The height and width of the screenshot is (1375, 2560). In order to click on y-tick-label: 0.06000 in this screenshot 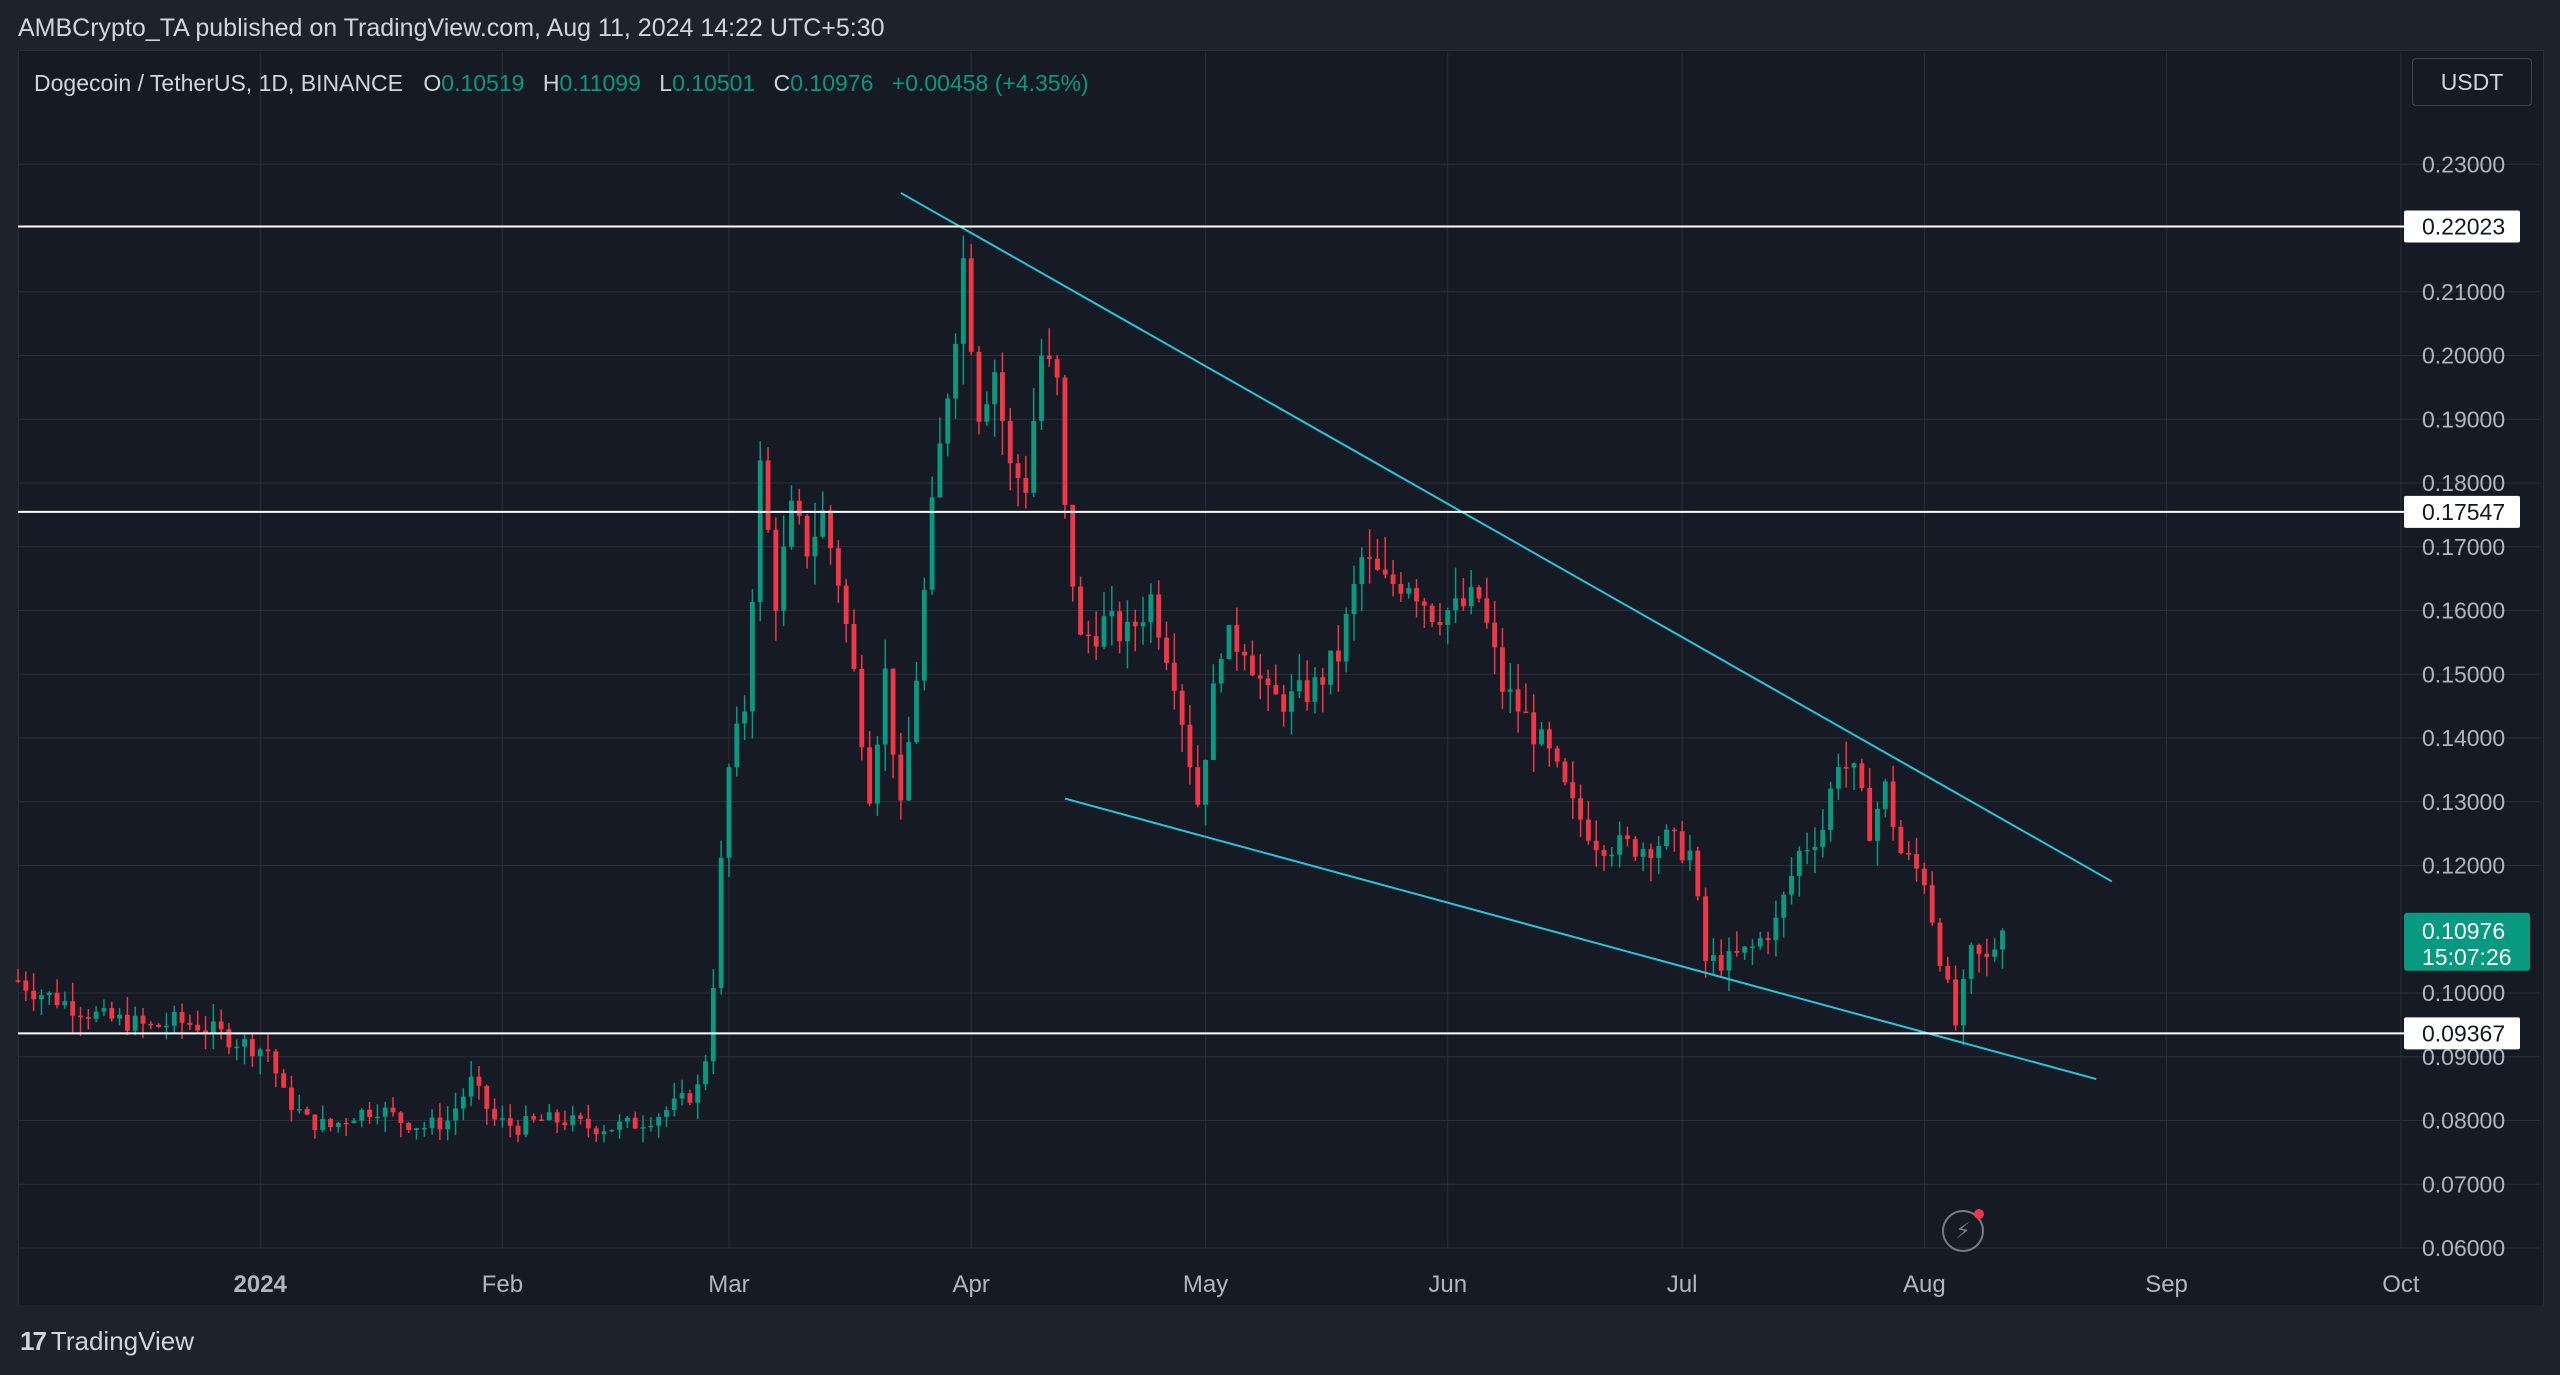, I will do `click(2463, 1248)`.